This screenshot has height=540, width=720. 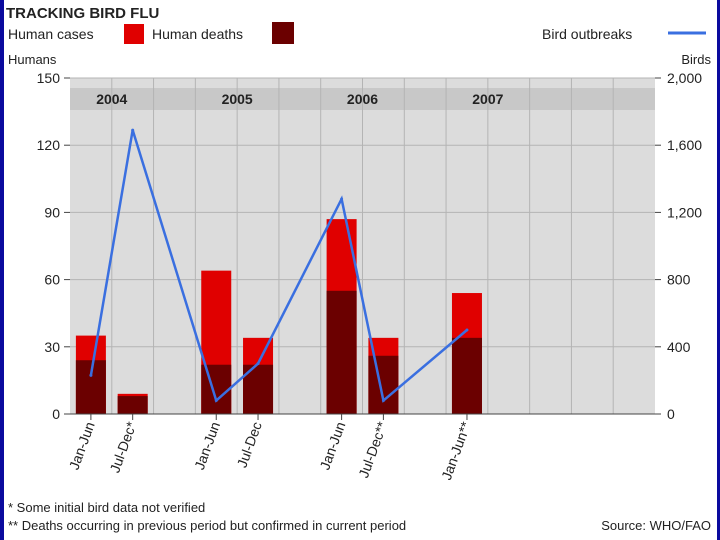 I want to click on footnote-1: * Some initial bird data not verified, so click(x=106, y=507).